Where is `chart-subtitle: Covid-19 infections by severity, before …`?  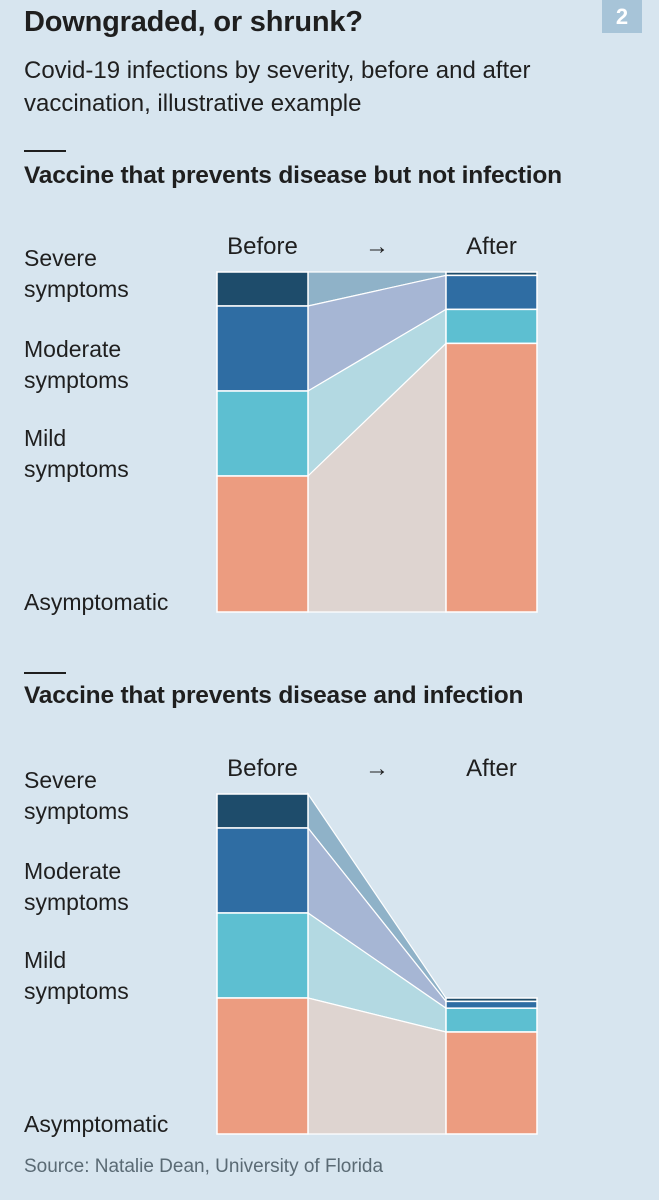 chart-subtitle: Covid-19 infections by severity, before … is located at coordinates (277, 87).